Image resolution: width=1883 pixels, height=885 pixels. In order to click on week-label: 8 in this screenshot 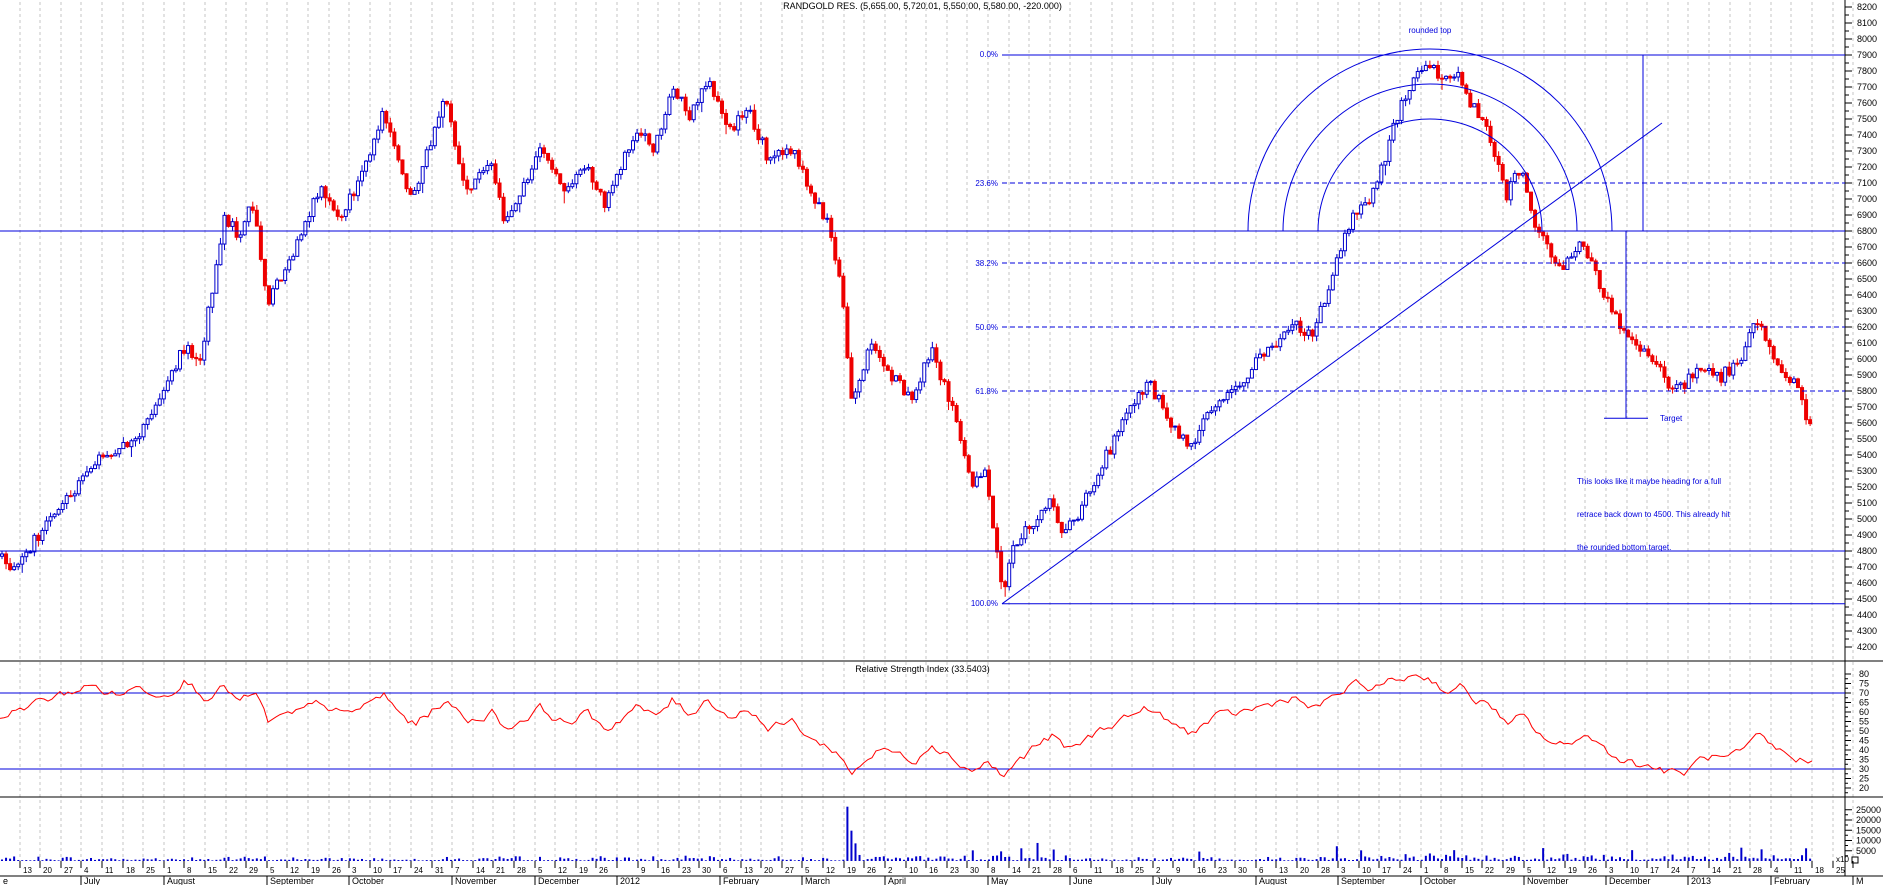, I will do `click(189, 870)`.